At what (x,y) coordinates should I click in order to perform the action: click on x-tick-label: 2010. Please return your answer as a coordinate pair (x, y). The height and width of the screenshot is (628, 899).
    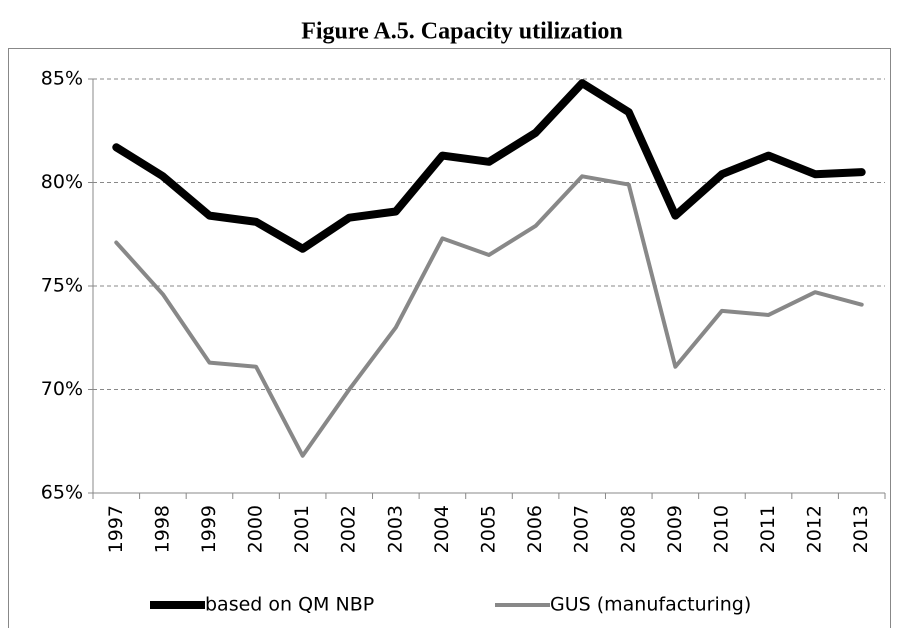
    Looking at the image, I should click on (721, 529).